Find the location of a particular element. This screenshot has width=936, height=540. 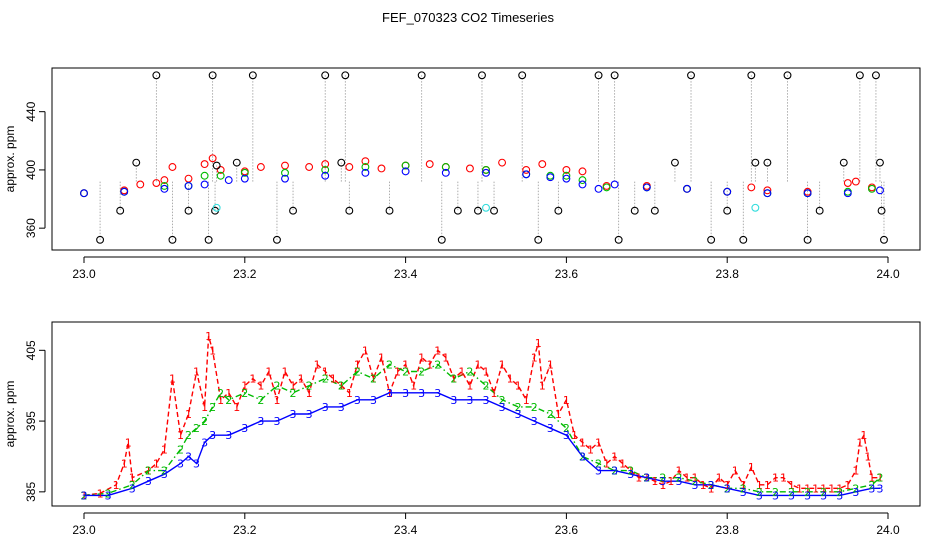

bottom-y-axis: 385 395 405 is located at coordinates (35, 421).